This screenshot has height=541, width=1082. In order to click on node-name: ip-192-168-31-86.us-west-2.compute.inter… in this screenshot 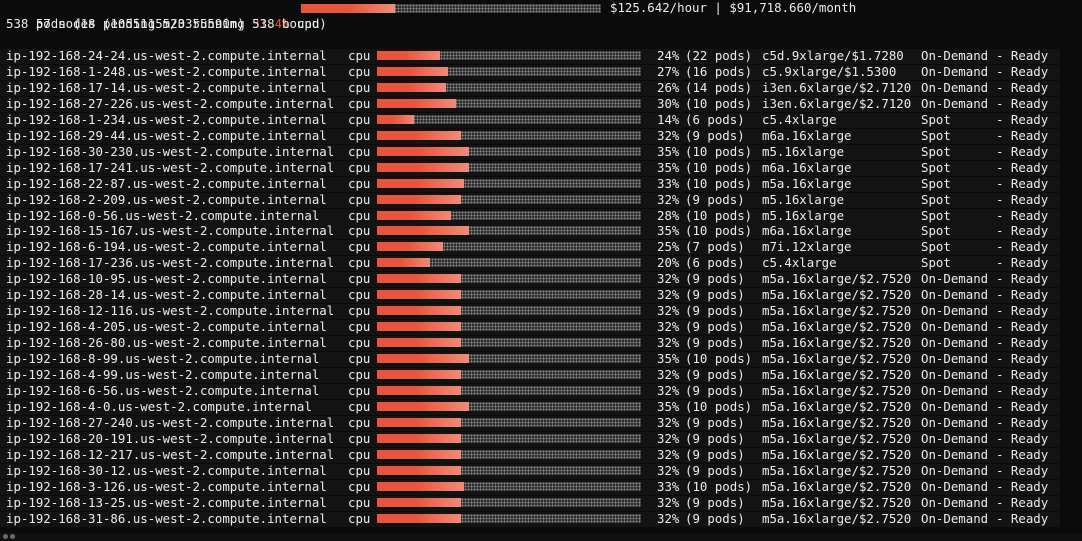, I will do `click(166, 518)`.